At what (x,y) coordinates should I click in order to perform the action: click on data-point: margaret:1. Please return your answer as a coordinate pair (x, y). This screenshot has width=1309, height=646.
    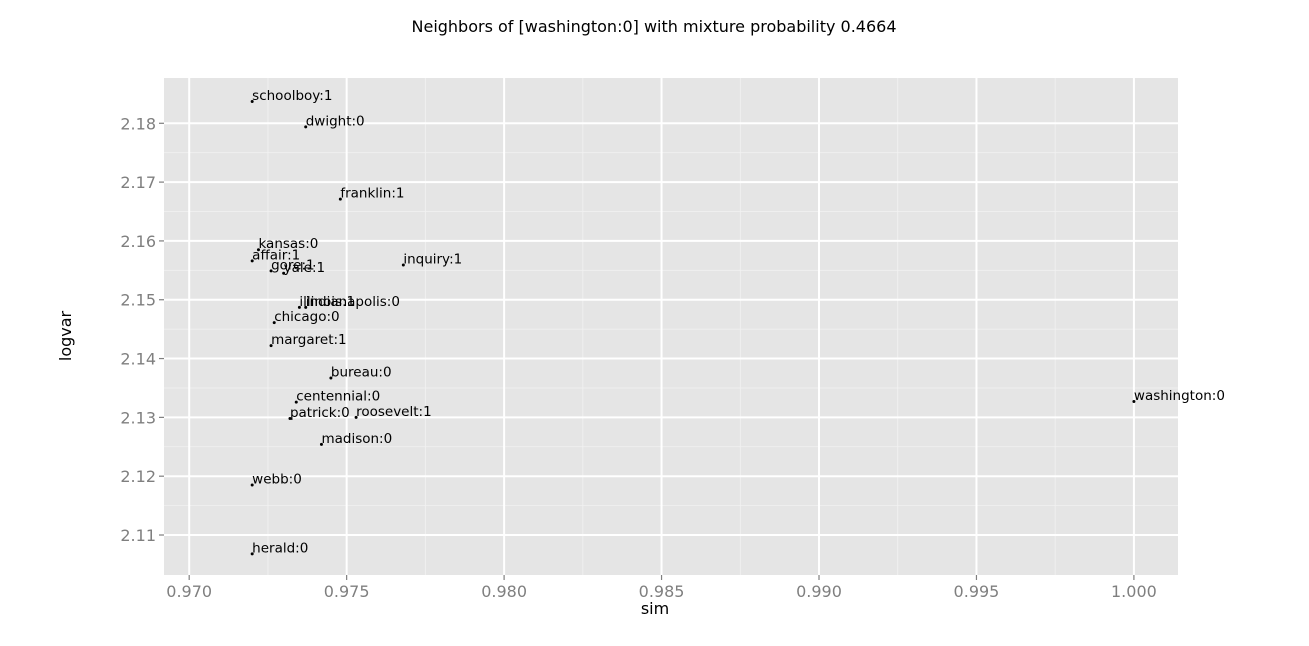
    Looking at the image, I should click on (308, 340).